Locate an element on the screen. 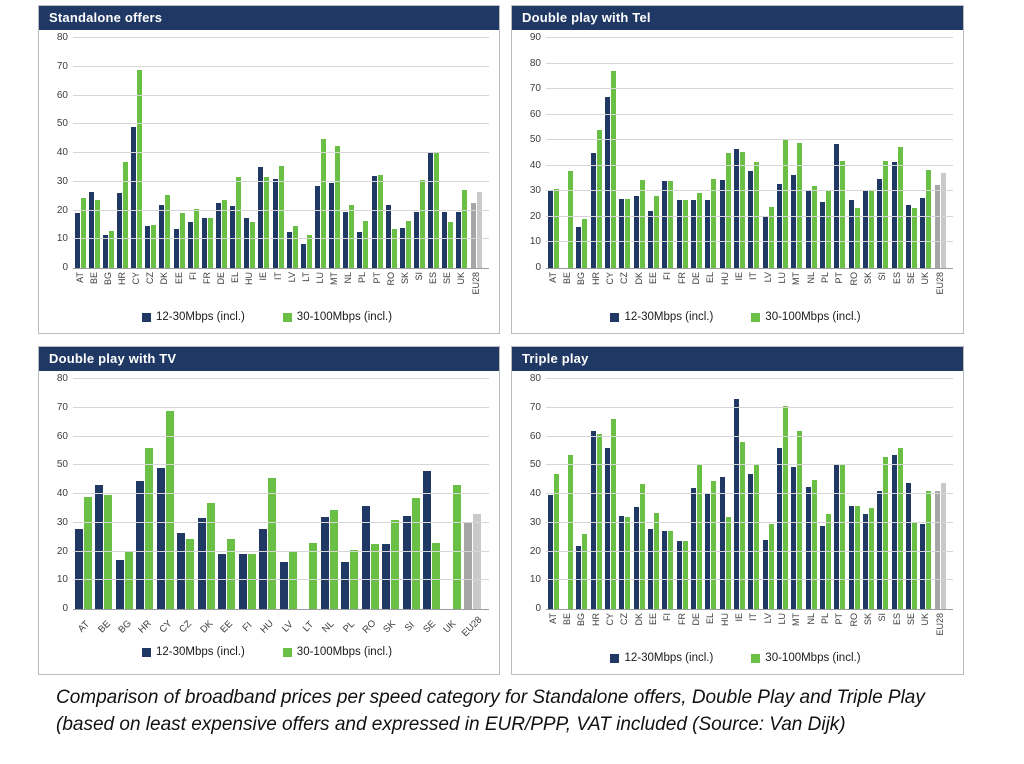  bar-group-cy is located at coordinates (610, 153).